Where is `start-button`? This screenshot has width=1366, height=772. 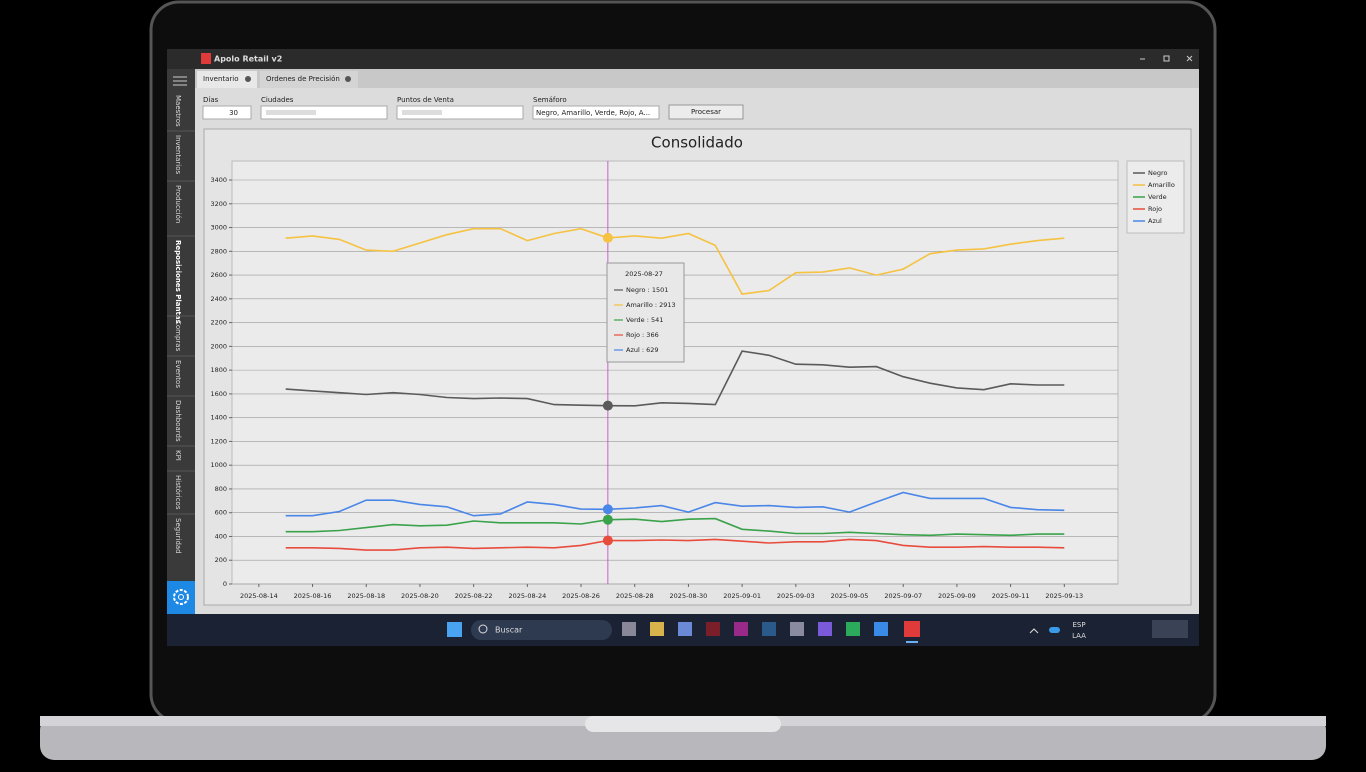
start-button is located at coordinates (454, 629).